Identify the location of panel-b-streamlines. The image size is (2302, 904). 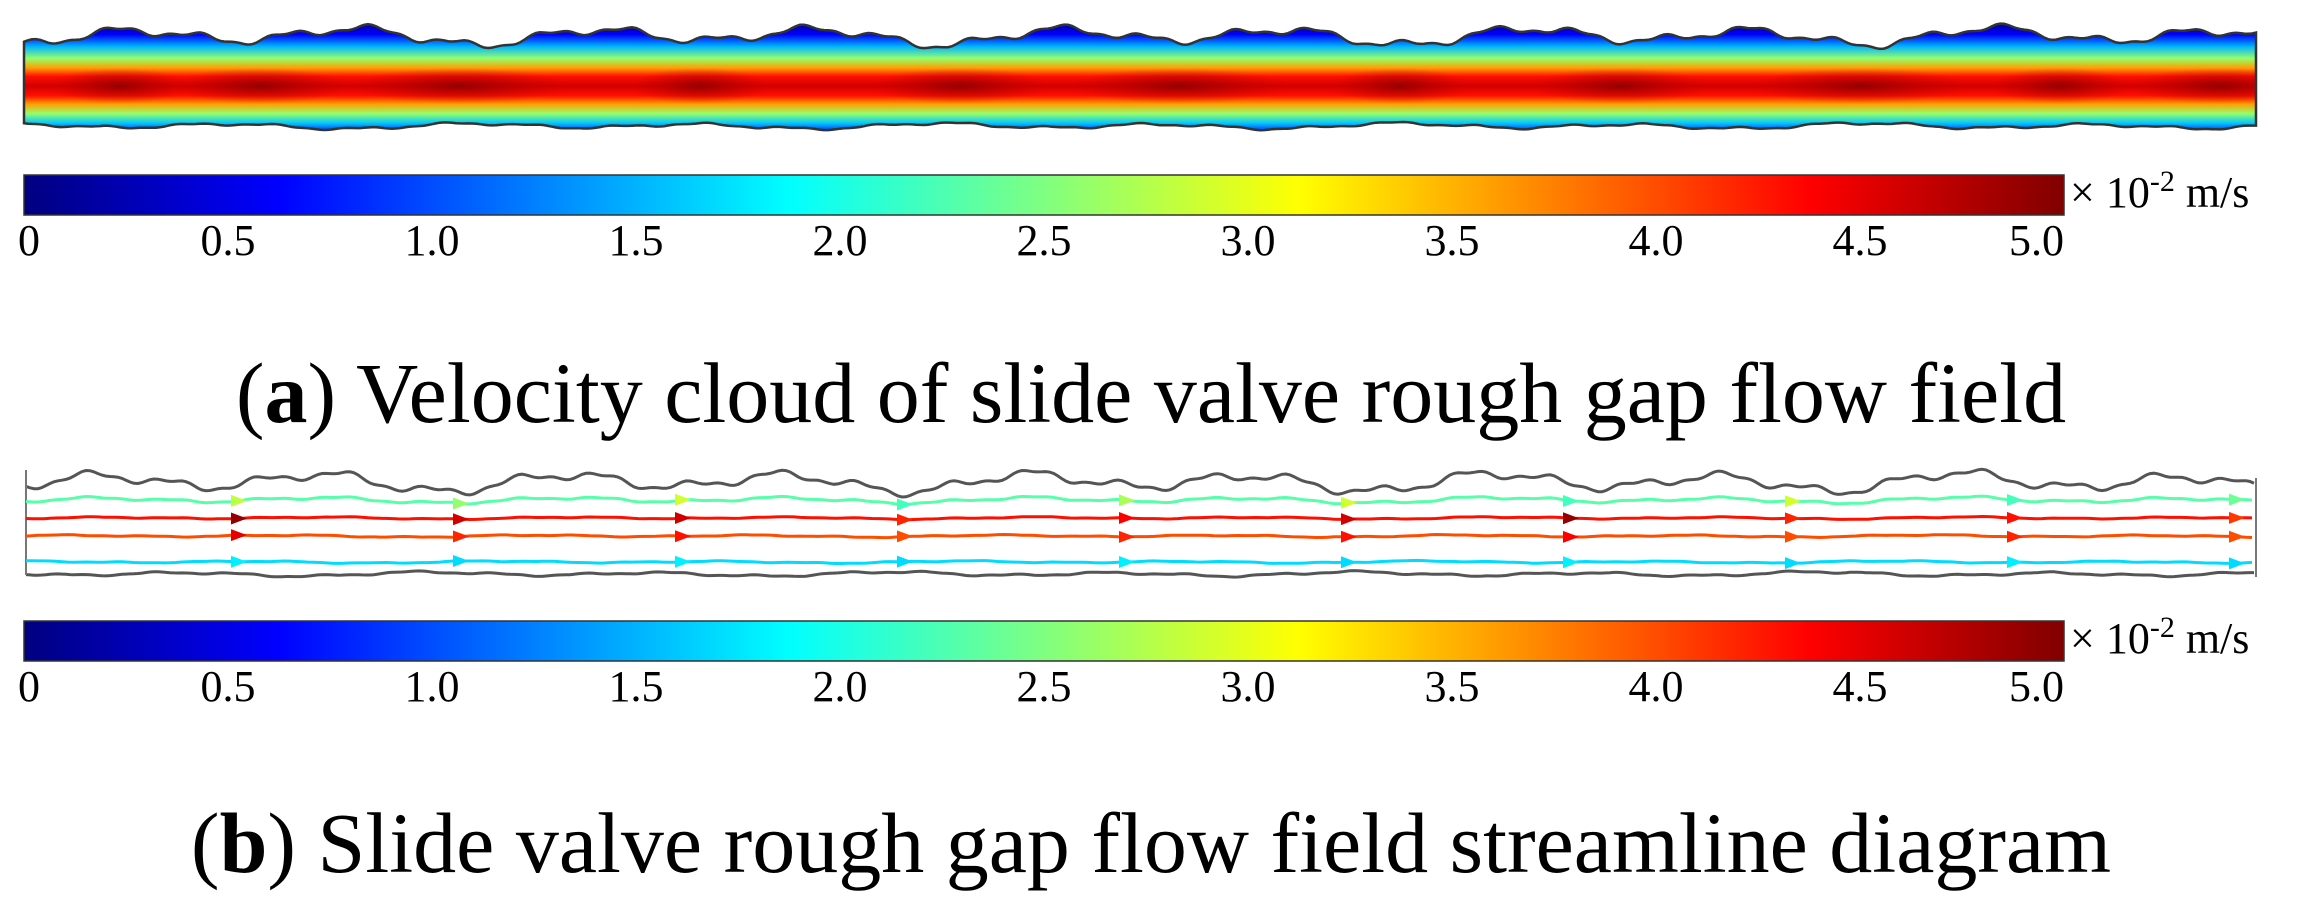
(1141, 523).